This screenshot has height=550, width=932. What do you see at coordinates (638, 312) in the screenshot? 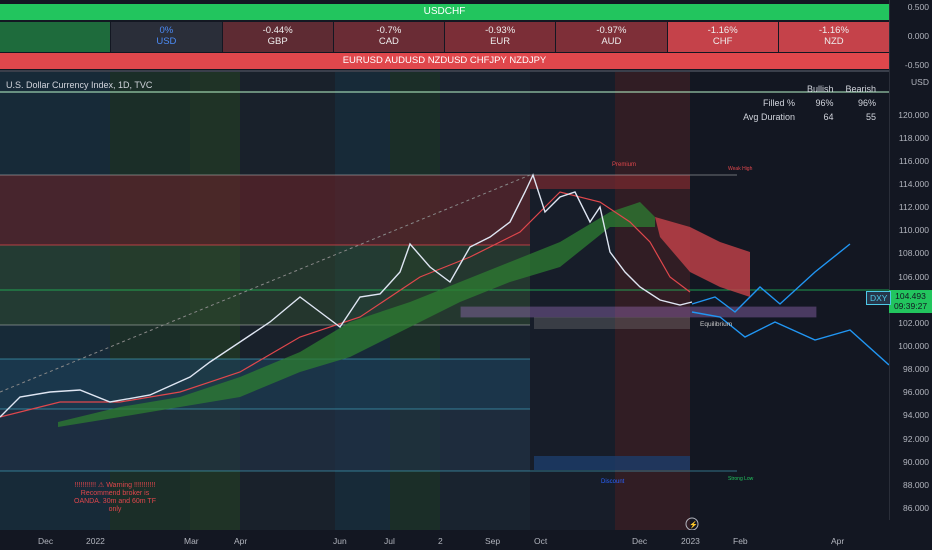
I see `equilibrium-box` at bounding box center [638, 312].